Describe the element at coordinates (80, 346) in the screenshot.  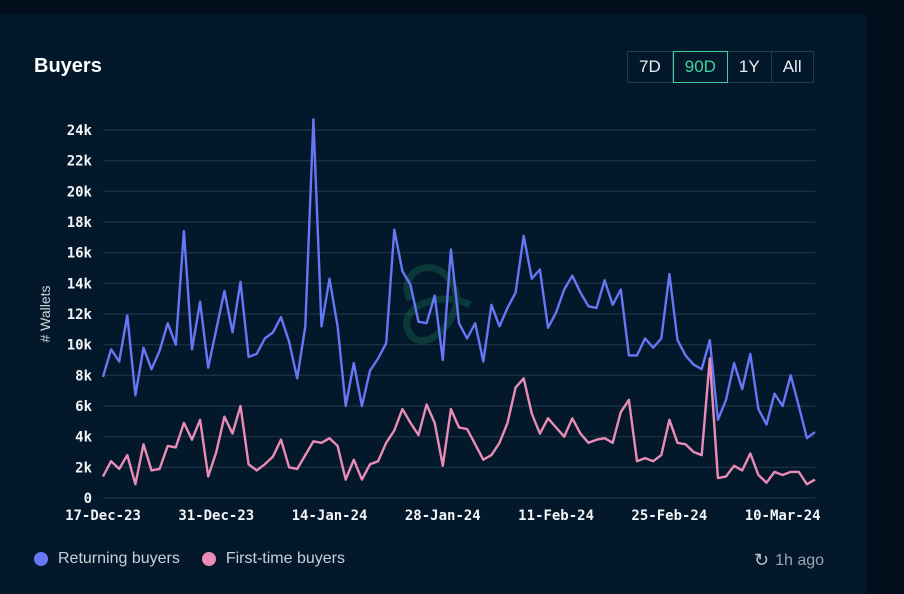
I see `y-tick-label: 10k` at that location.